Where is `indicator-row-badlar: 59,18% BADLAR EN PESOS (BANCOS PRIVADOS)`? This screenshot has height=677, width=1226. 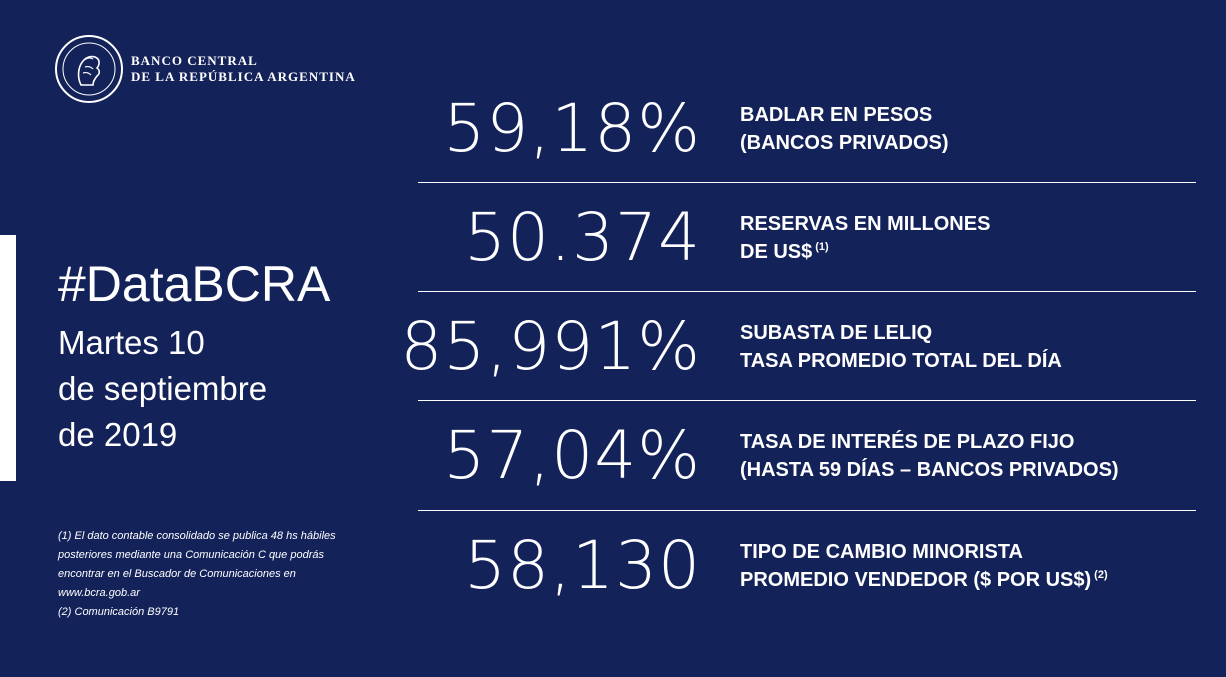 indicator-row-badlar: 59,18% BADLAR EN PESOS (BANCOS PRIVADOS) is located at coordinates (807, 128).